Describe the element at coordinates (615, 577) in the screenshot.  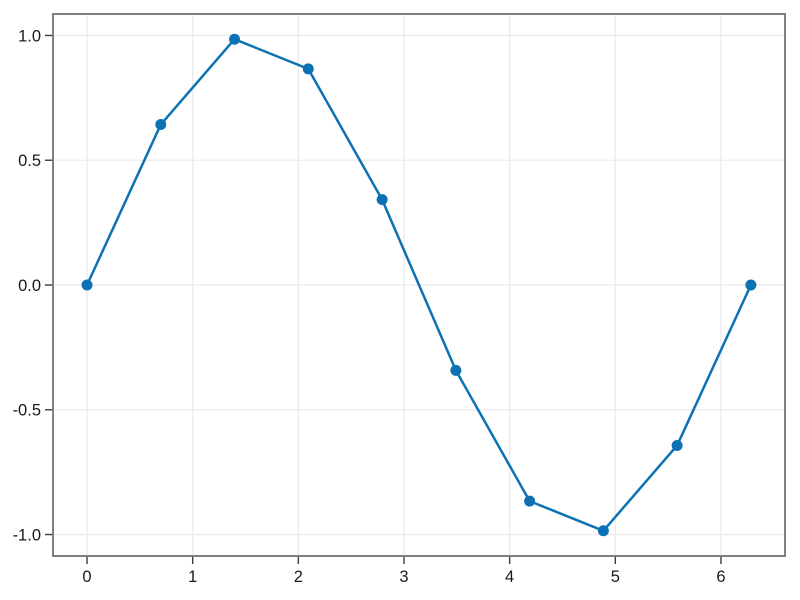
I see `x-tick-label: 5` at that location.